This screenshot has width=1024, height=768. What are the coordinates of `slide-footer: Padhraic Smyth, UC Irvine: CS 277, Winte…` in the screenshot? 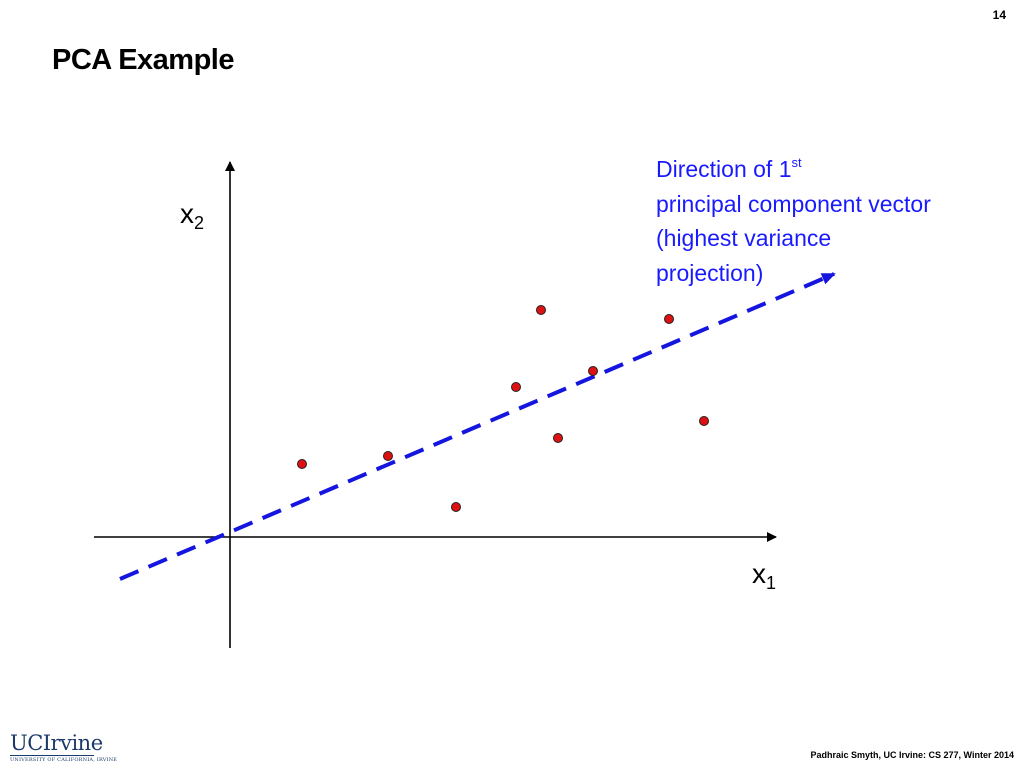 It's located at (912, 755).